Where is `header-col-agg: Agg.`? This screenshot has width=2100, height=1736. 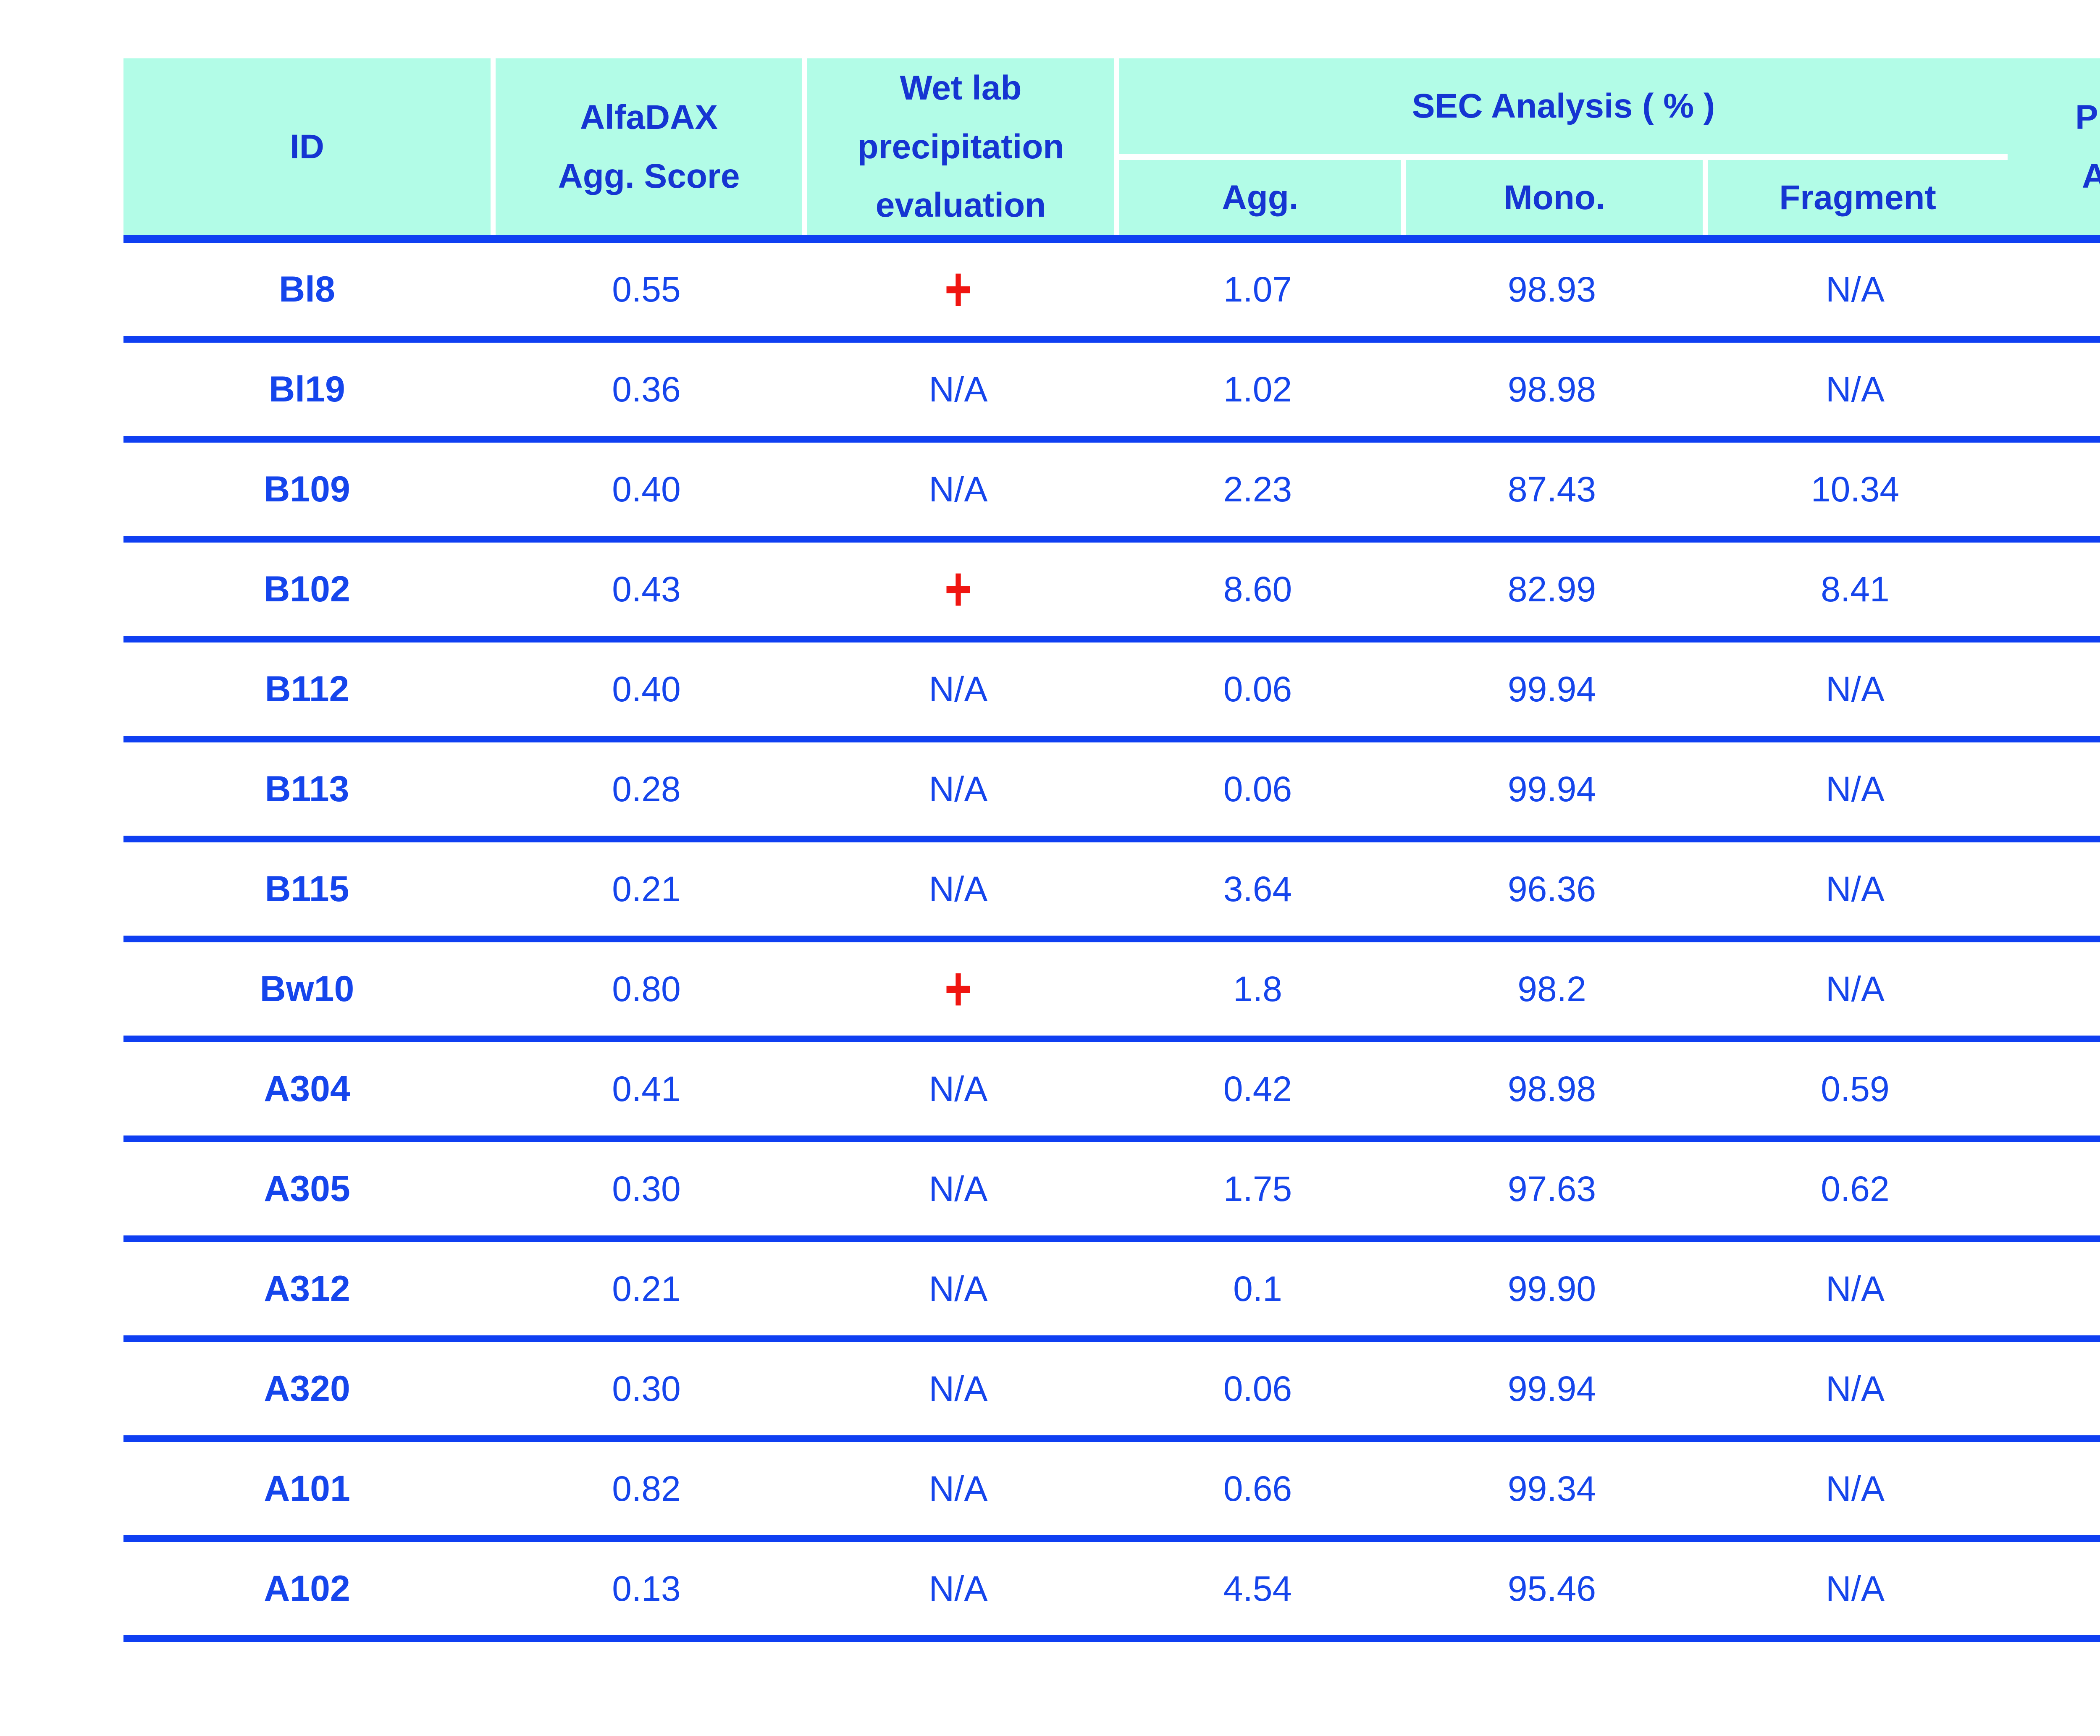
header-col-agg: Agg. is located at coordinates (1260, 197).